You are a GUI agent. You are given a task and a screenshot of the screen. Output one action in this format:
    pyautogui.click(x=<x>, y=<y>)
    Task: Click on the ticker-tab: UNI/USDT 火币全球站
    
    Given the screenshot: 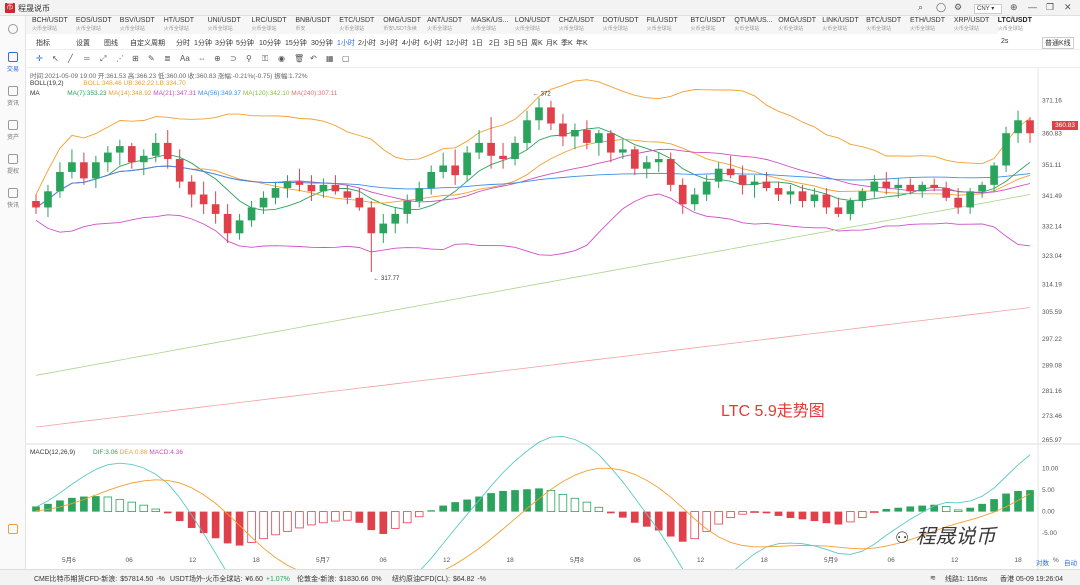 What is the action you would take?
    pyautogui.click(x=230, y=31)
    